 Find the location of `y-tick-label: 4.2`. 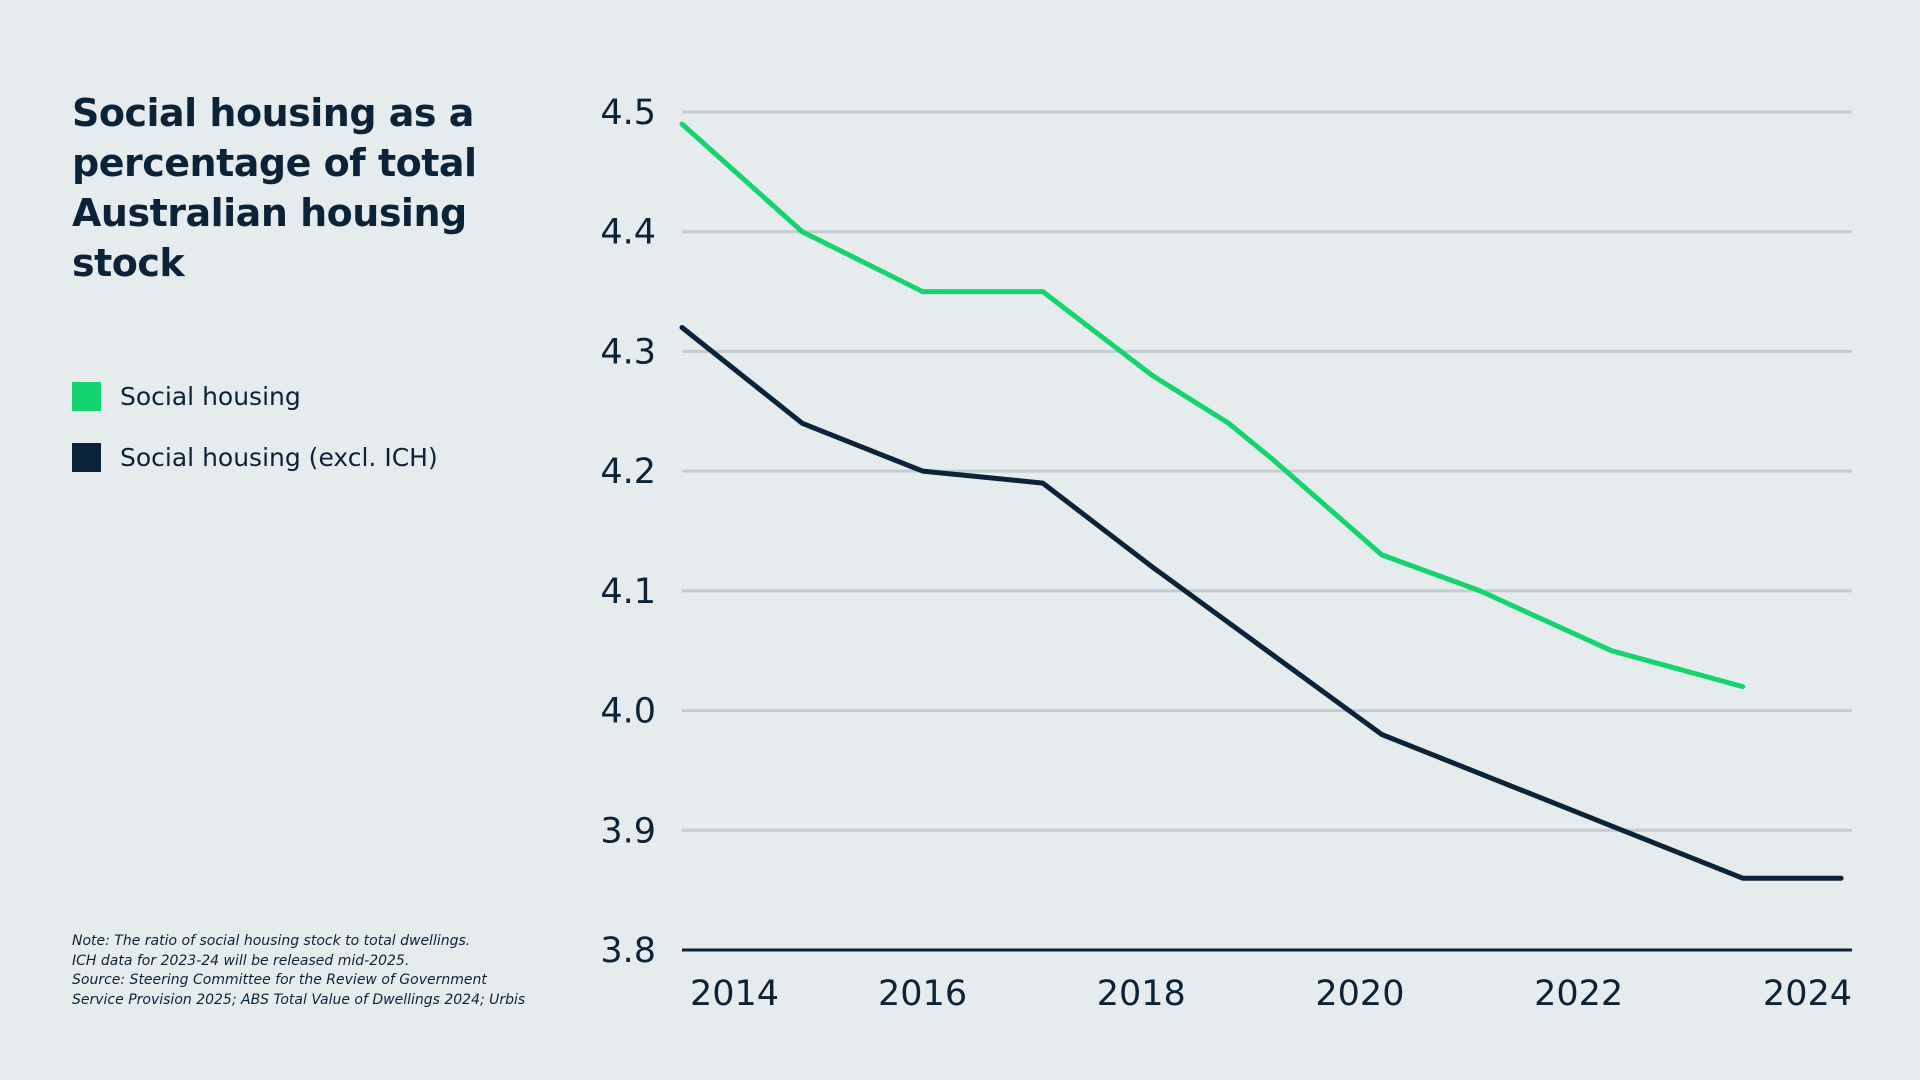

y-tick-label: 4.2 is located at coordinates (628, 472).